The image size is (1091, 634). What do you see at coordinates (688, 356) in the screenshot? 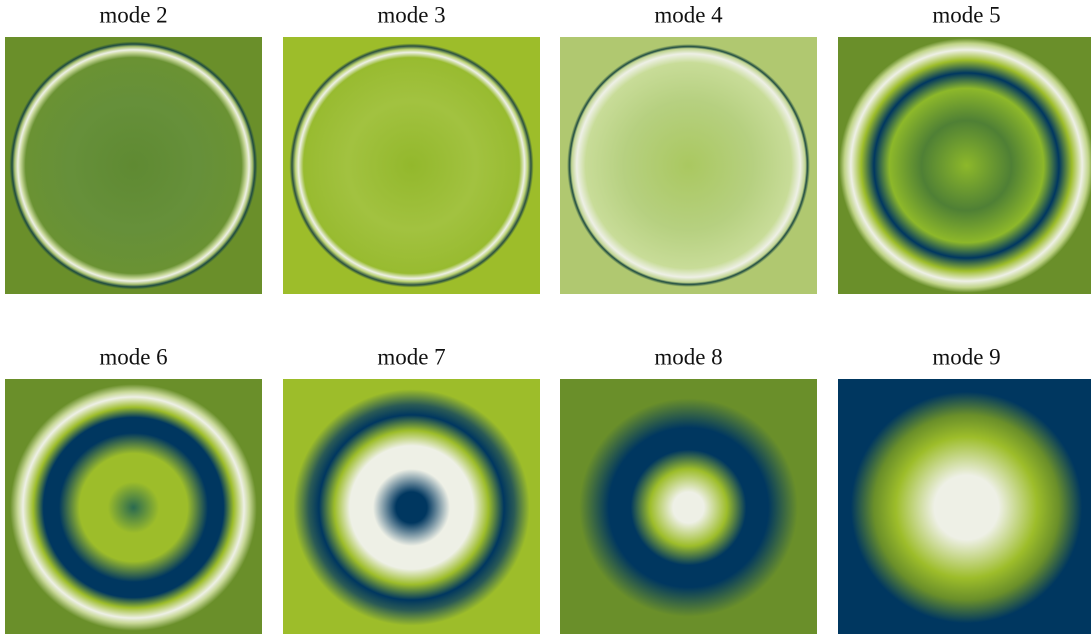
I see `panel-title: mode 8` at bounding box center [688, 356].